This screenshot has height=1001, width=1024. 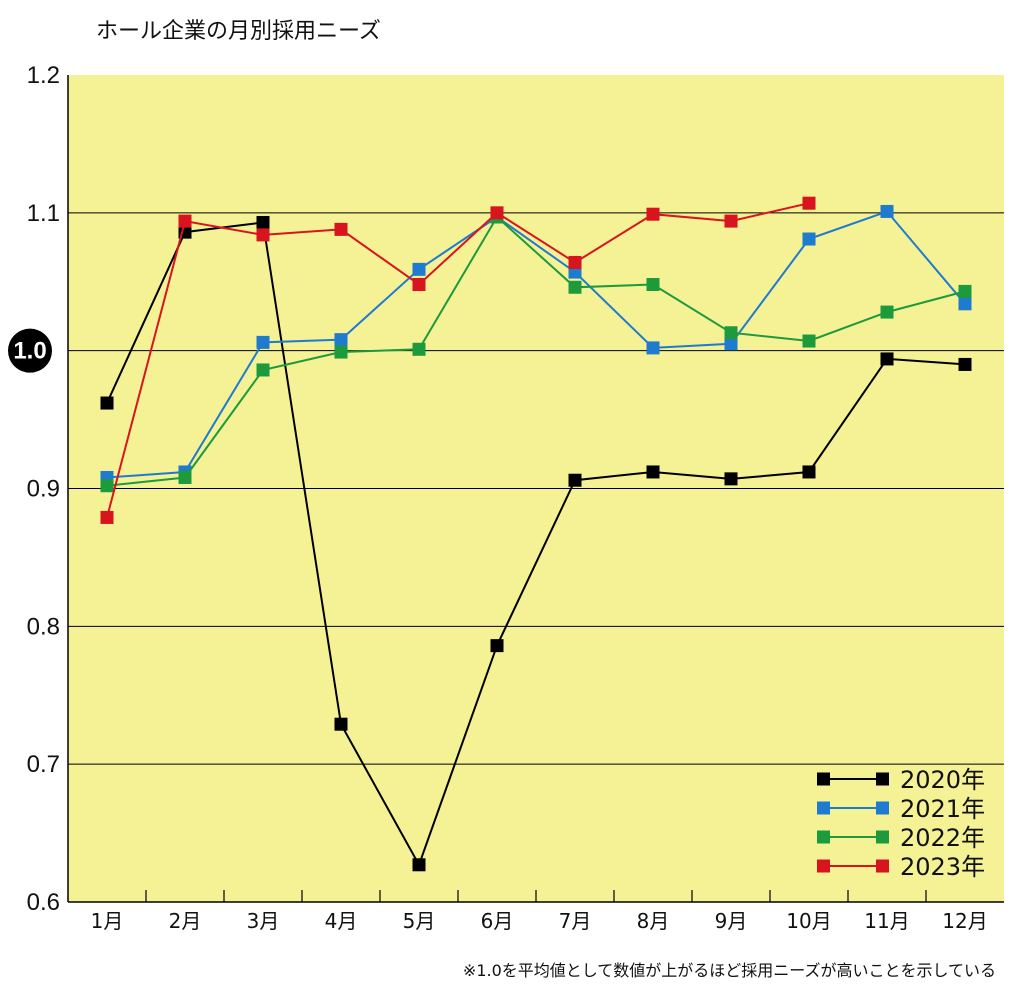 I want to click on x-tick-label-5: 6月, so click(x=497, y=921).